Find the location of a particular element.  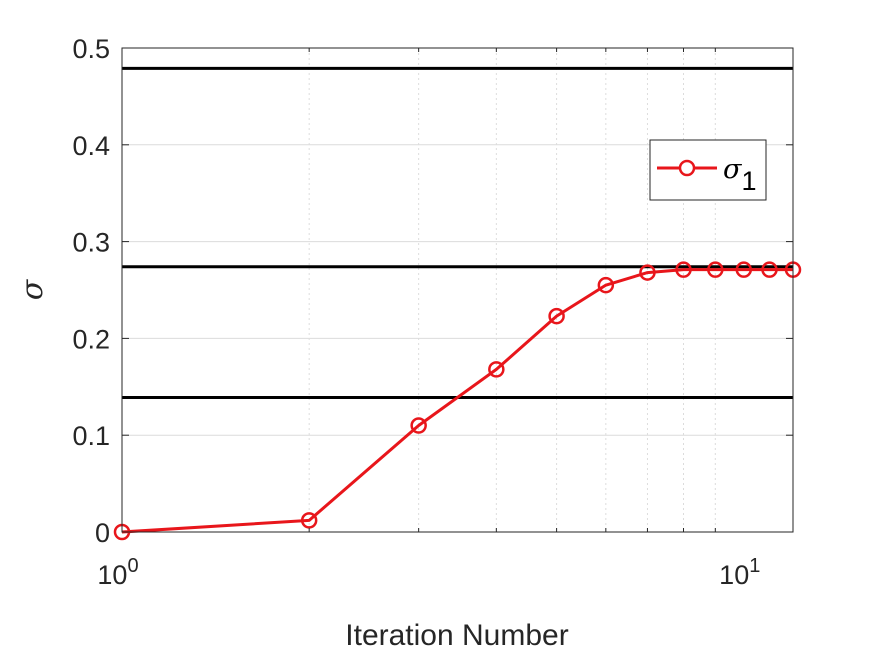

legend: σ1 is located at coordinates (708, 170).